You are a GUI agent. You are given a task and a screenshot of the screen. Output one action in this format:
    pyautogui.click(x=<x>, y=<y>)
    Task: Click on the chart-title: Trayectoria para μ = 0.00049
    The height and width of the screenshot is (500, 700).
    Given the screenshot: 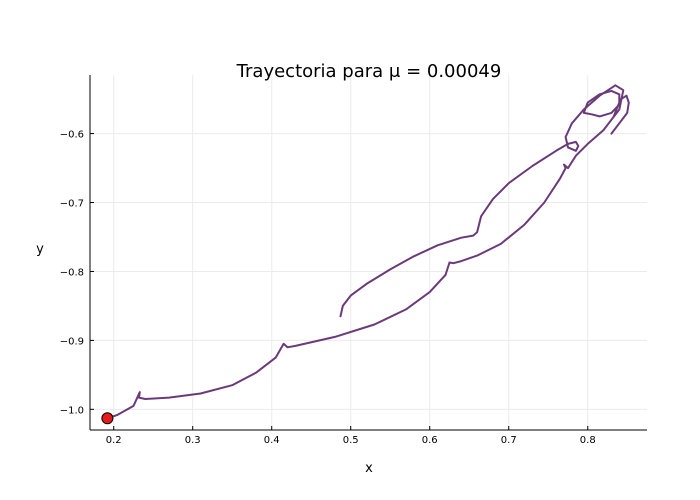 What is the action you would take?
    pyautogui.click(x=369, y=71)
    